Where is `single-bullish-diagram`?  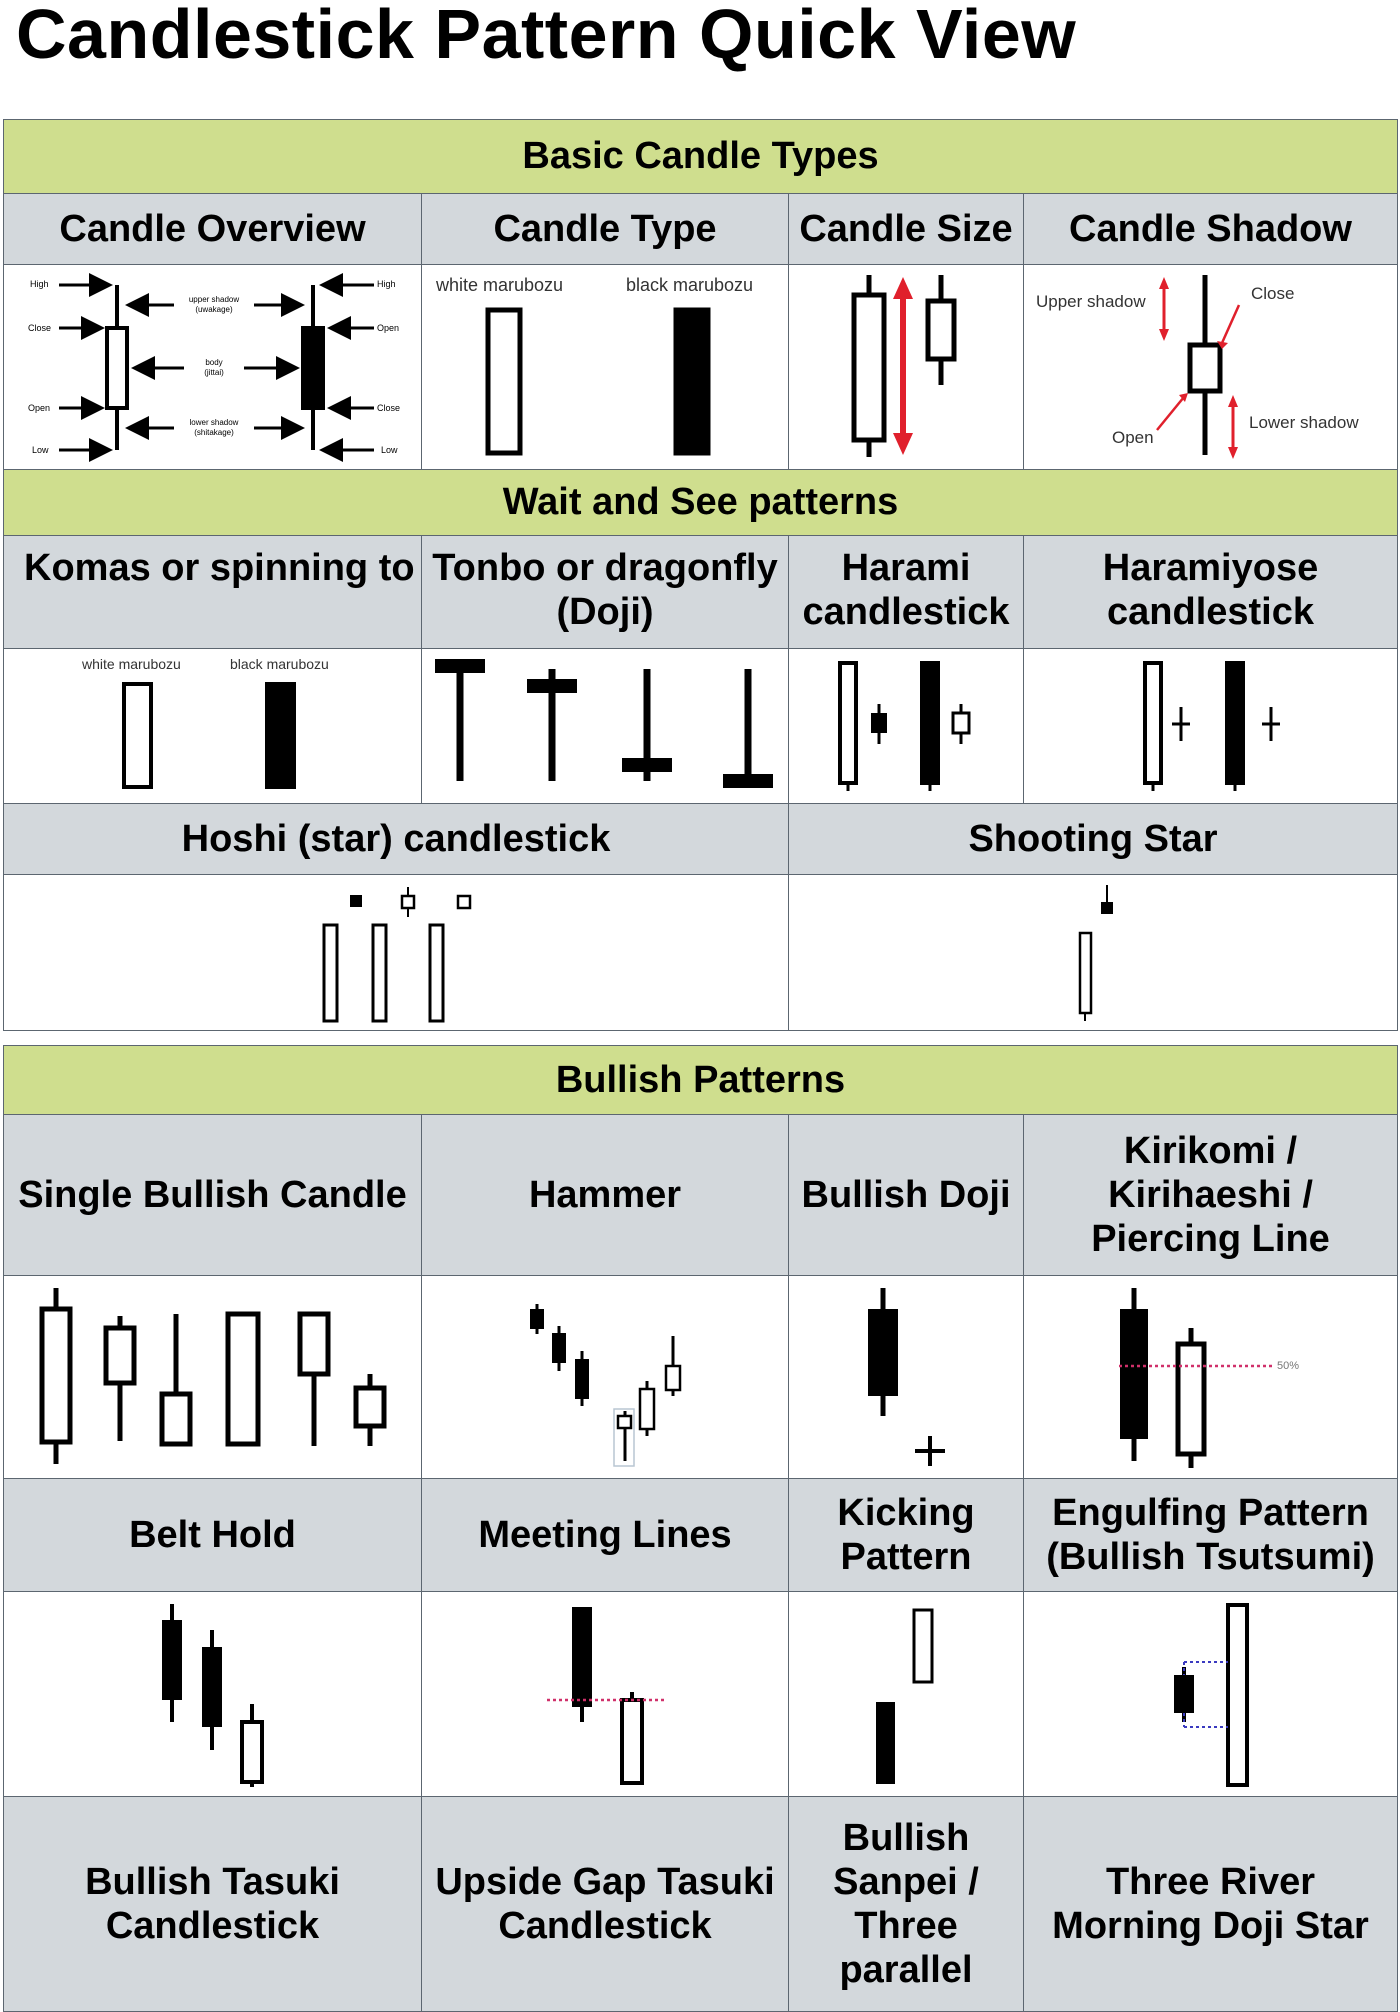
single-bullish-diagram is located at coordinates (212, 1377).